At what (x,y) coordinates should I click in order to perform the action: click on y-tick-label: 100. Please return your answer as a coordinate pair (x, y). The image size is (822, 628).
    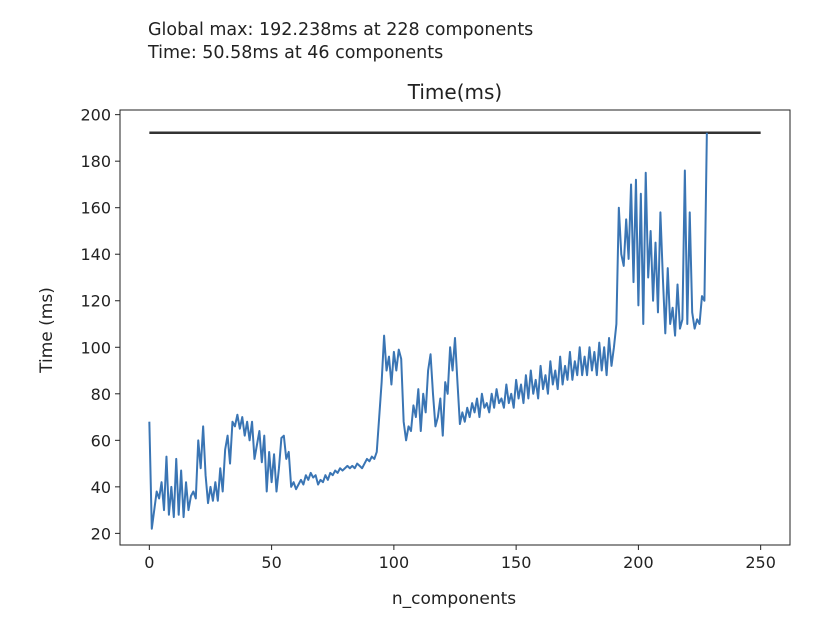
    Looking at the image, I should click on (95, 347).